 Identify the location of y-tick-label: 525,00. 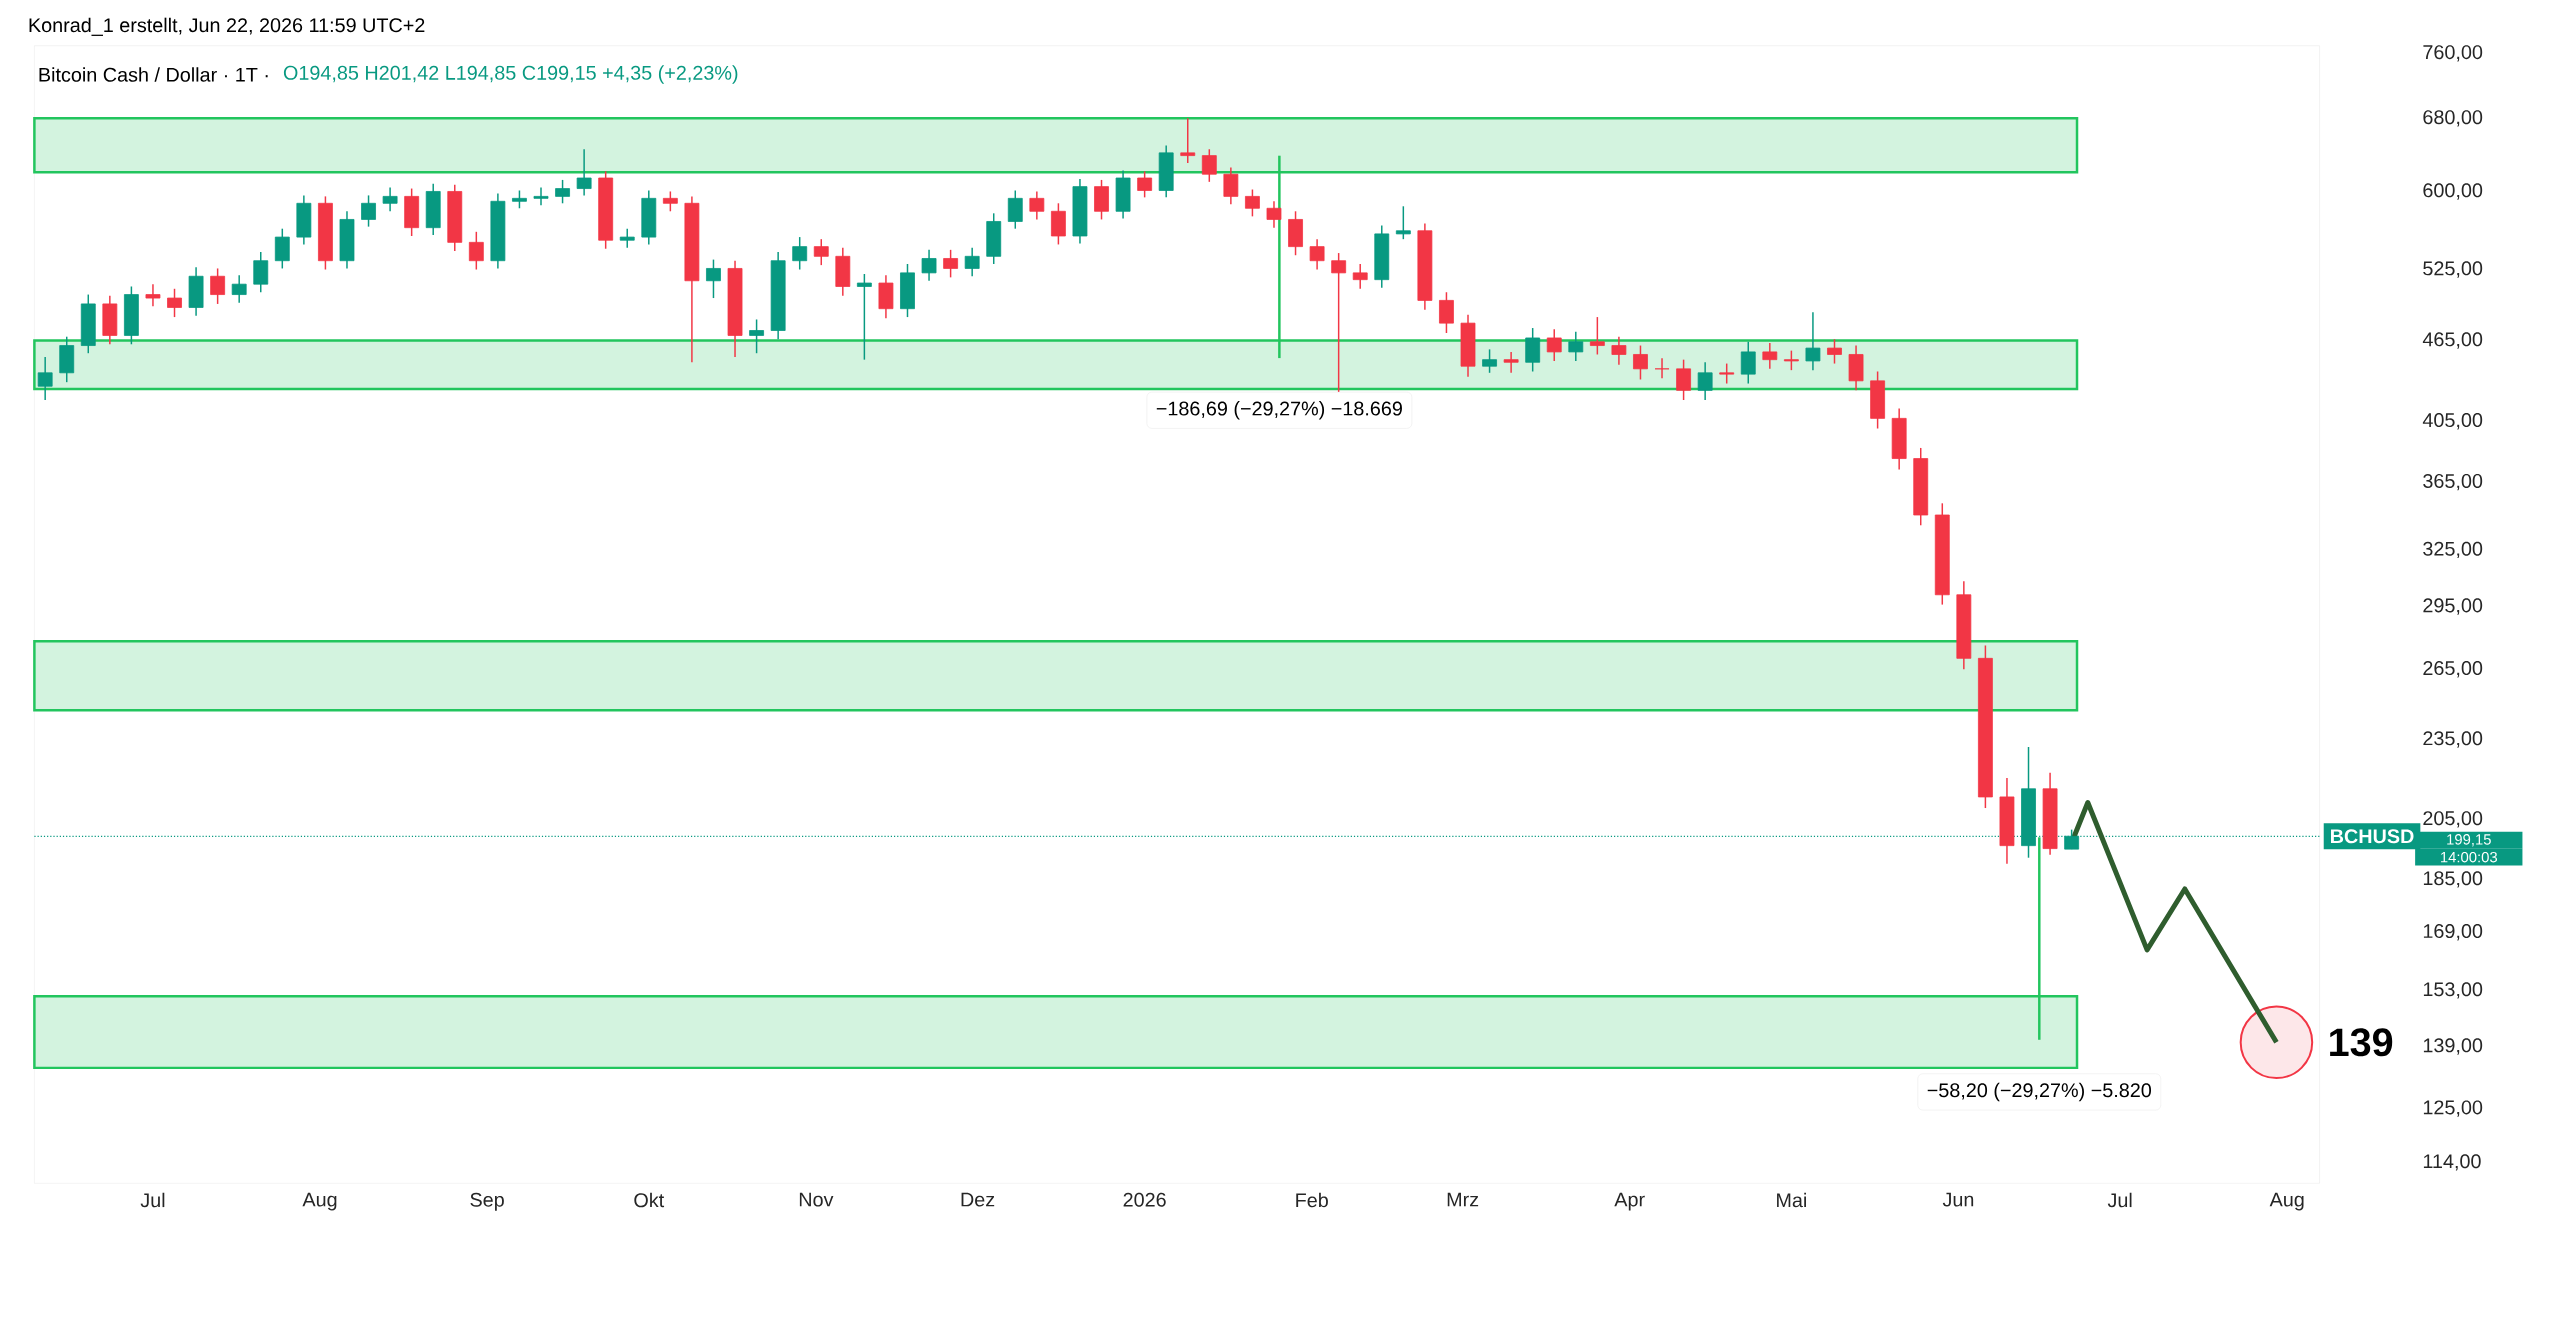
(2453, 269).